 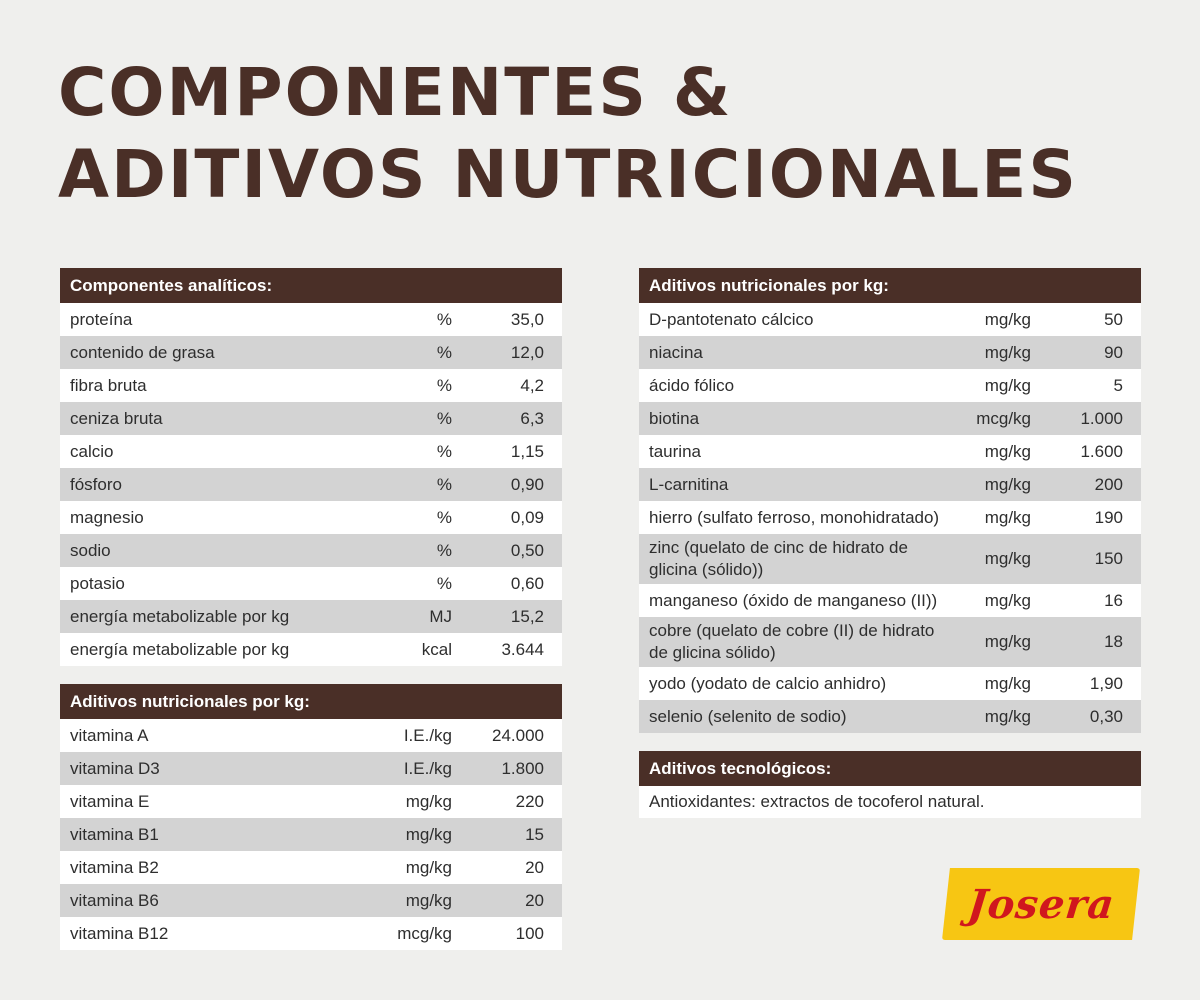 What do you see at coordinates (568, 174) in the screenshot?
I see `page-title-line2: Aditivos Nutricionales` at bounding box center [568, 174].